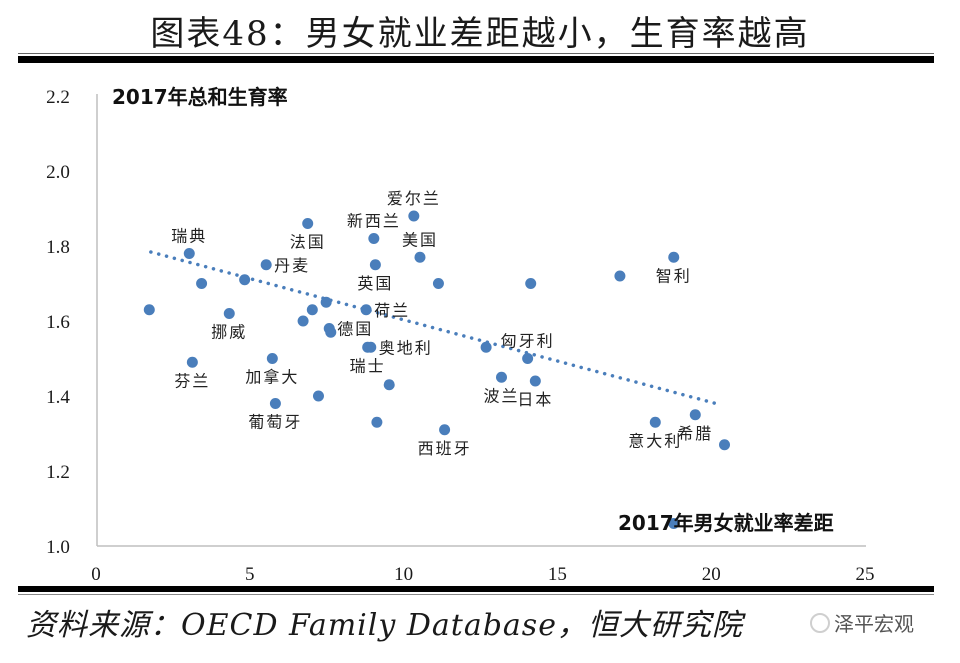  Describe the element at coordinates (403, 572) in the screenshot. I see `x-tick-label: 10` at that location.